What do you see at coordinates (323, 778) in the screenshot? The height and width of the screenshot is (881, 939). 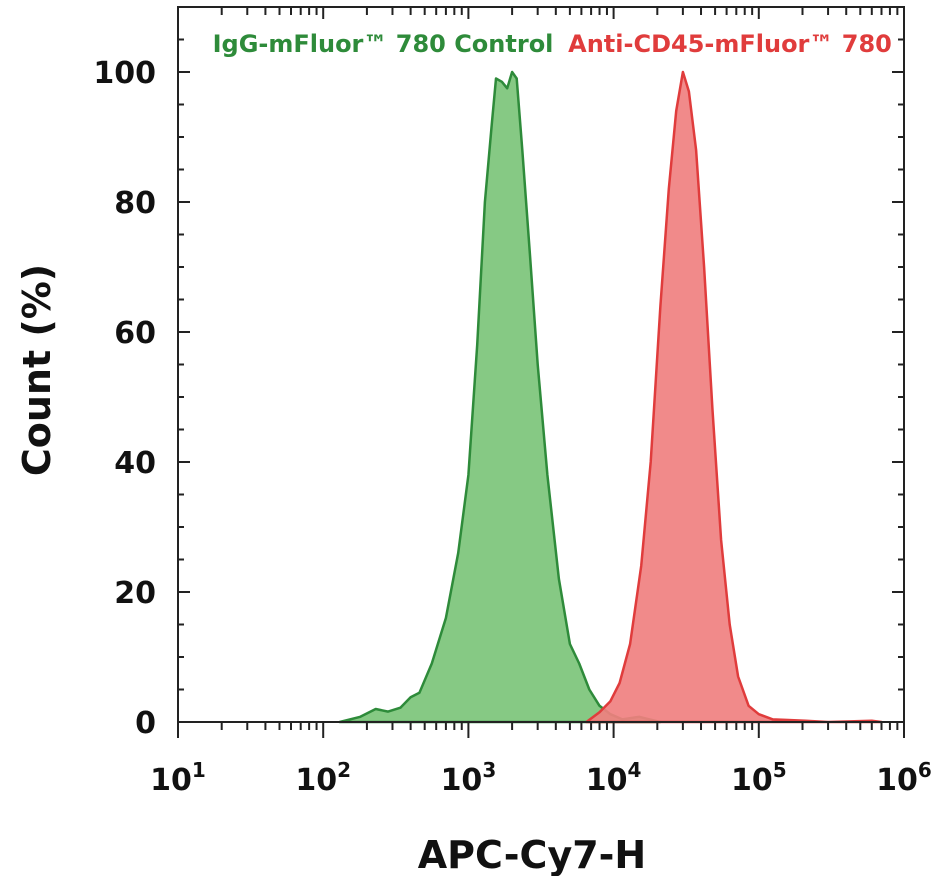 I see `x-tick-label: 10²` at bounding box center [323, 778].